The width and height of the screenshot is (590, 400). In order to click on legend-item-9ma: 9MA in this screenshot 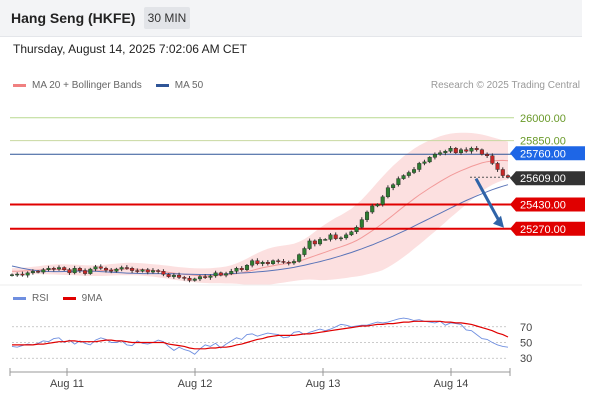, I will do `click(82, 298)`.